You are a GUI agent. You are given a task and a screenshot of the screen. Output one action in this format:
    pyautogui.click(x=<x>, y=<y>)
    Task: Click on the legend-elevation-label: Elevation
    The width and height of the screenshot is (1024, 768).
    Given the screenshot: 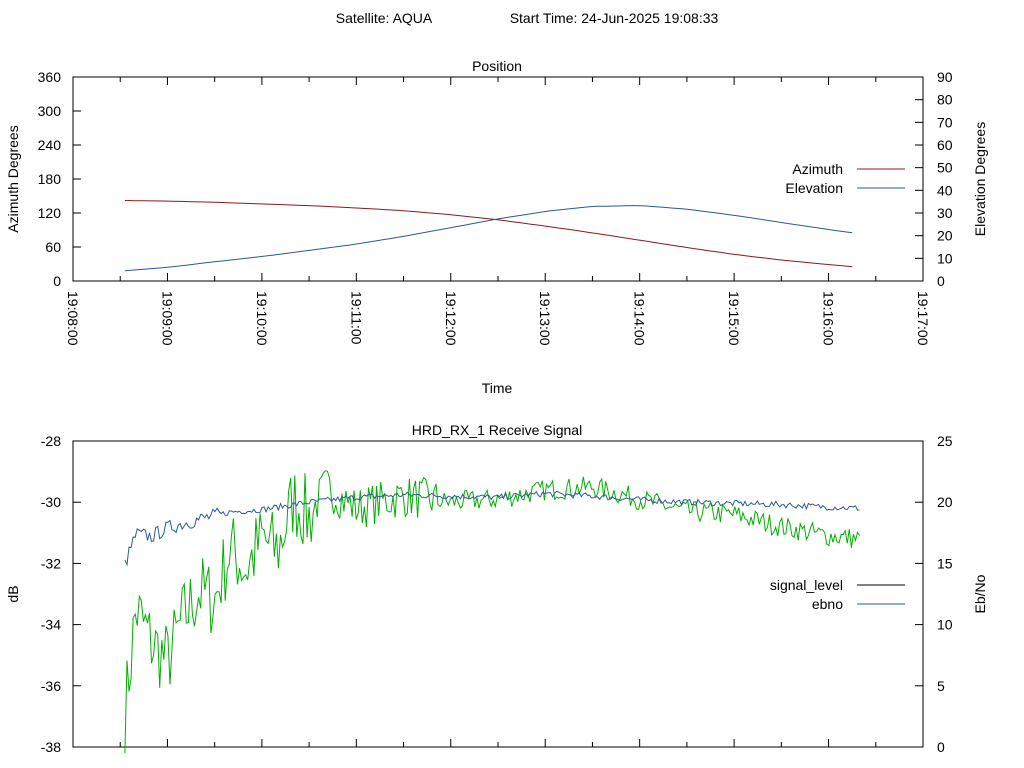 What is the action you would take?
    pyautogui.click(x=814, y=188)
    